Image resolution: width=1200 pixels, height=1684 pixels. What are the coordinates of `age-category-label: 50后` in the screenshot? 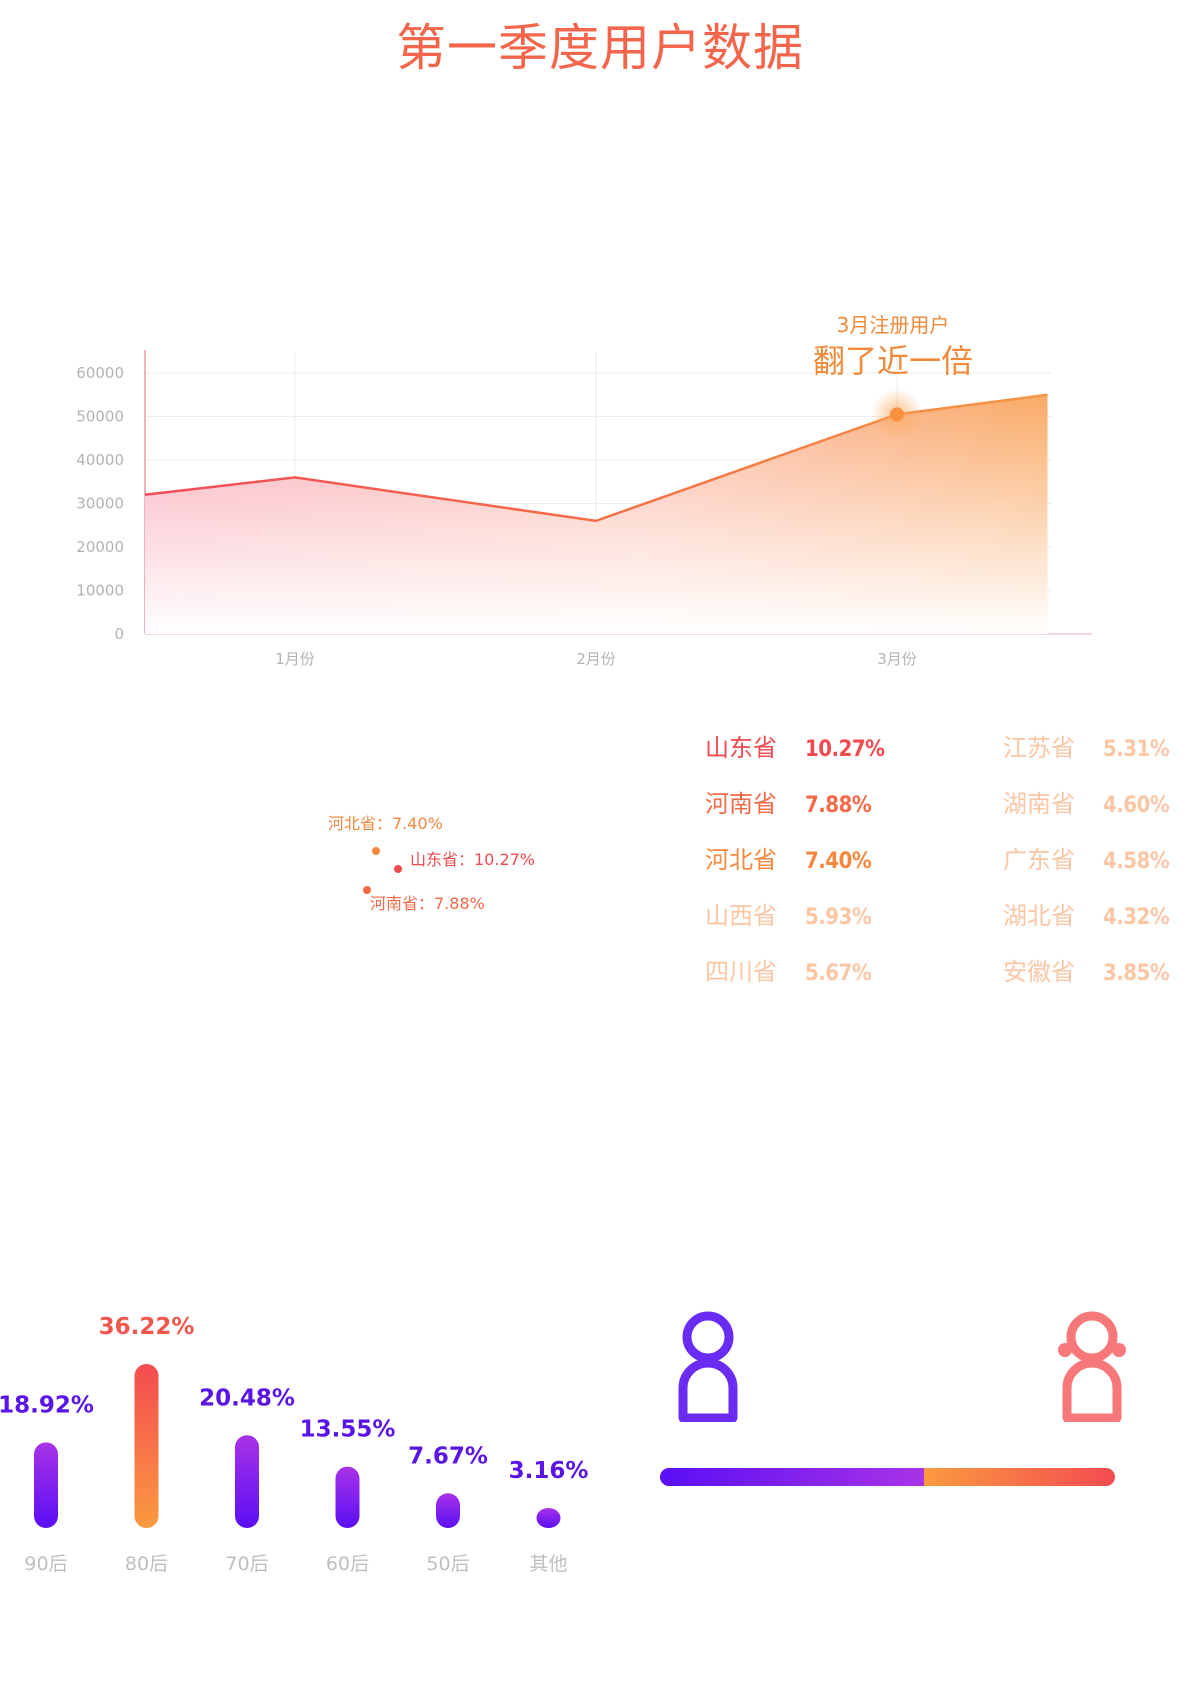 It's located at (447, 1564).